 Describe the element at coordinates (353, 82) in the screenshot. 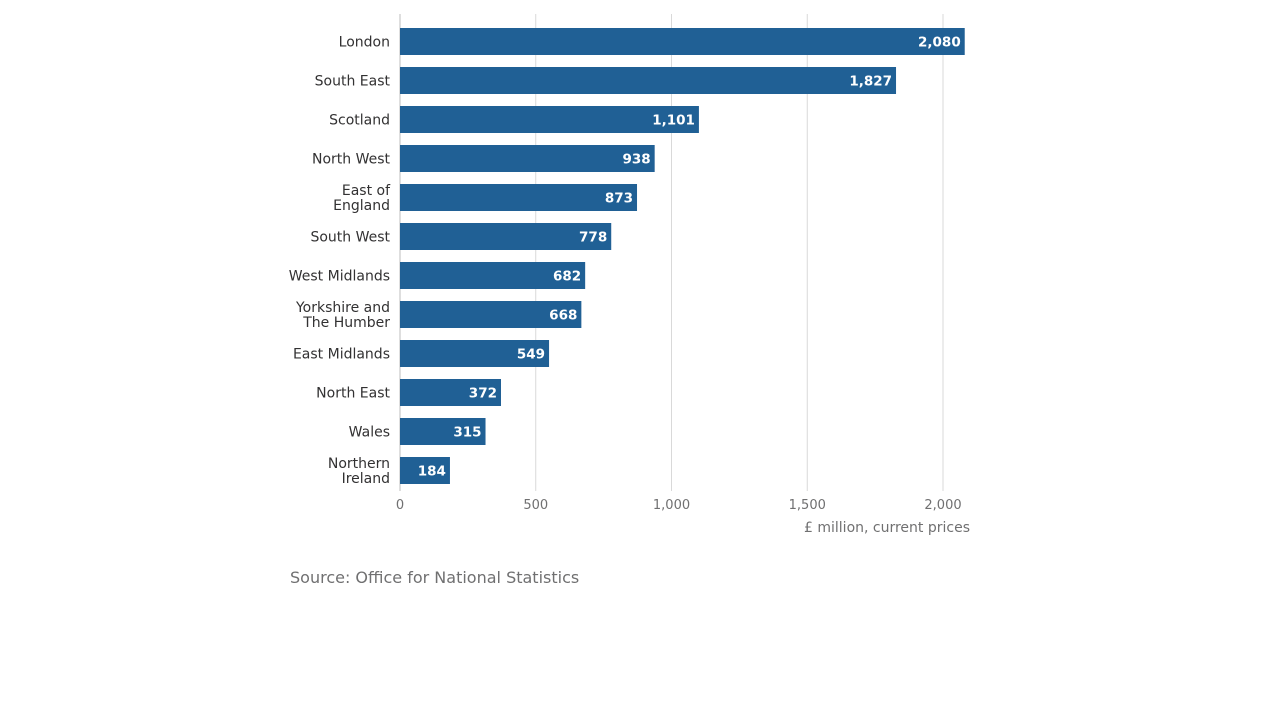

I see `category-label: South East` at that location.